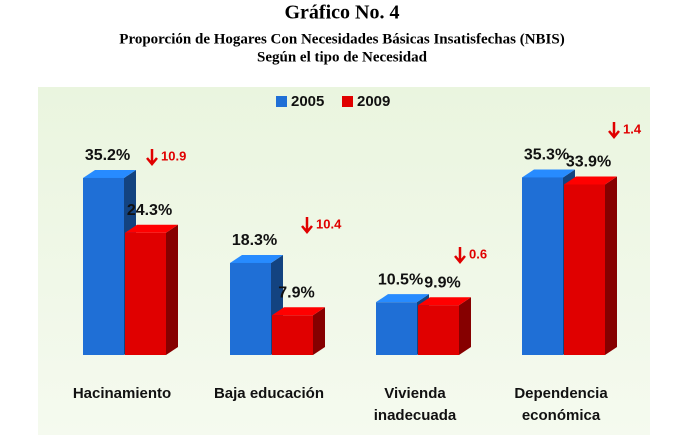  I want to click on data-label: 33.9%, so click(588, 162).